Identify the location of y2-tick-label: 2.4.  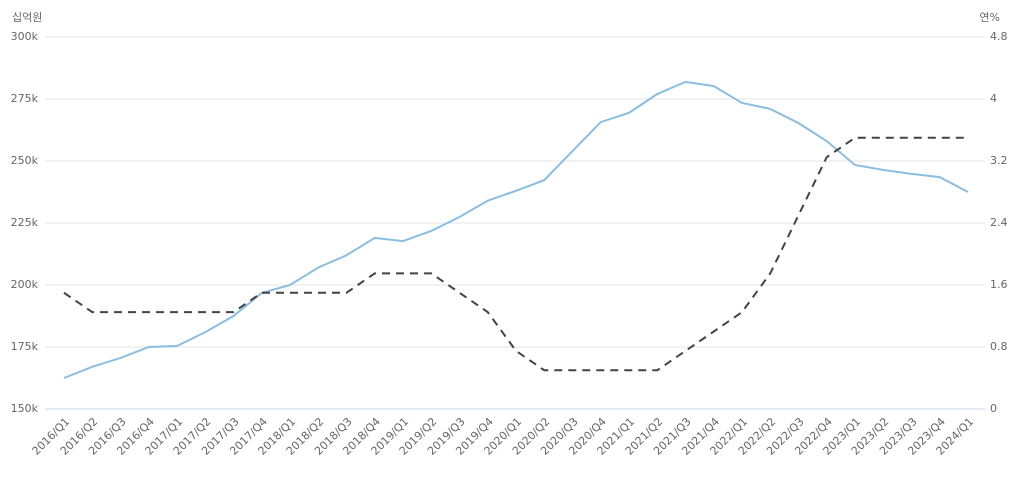
(999, 222).